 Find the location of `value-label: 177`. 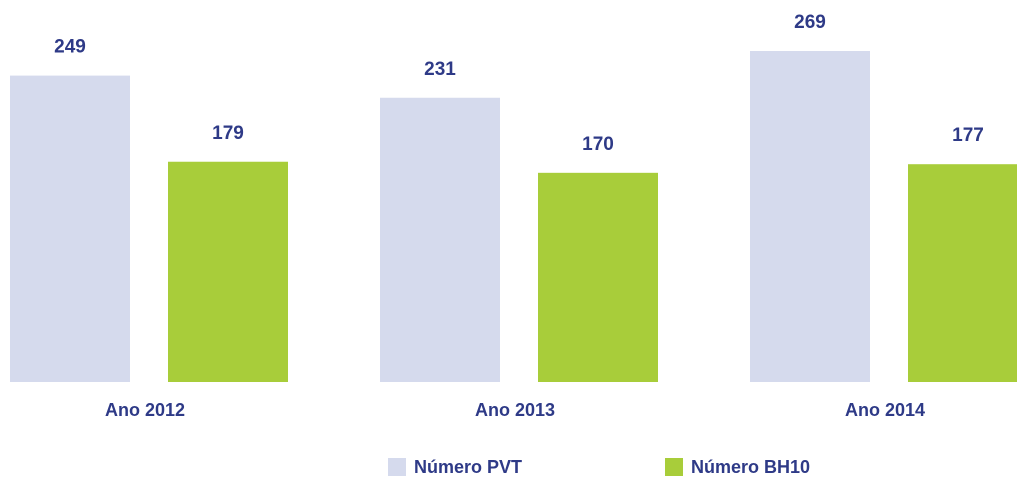

value-label: 177 is located at coordinates (968, 135).